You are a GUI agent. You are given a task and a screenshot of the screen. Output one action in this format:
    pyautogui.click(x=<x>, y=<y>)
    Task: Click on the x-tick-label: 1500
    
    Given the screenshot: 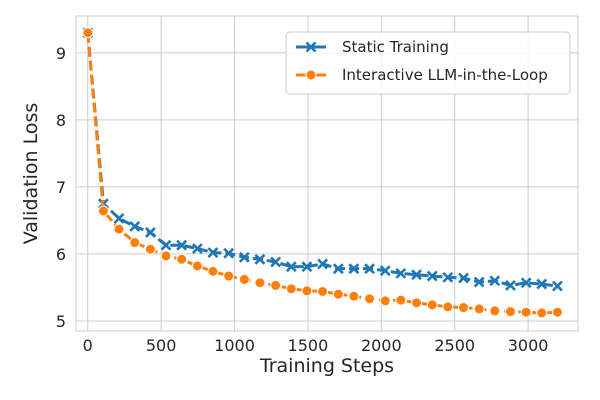 What is the action you would take?
    pyautogui.click(x=308, y=345)
    